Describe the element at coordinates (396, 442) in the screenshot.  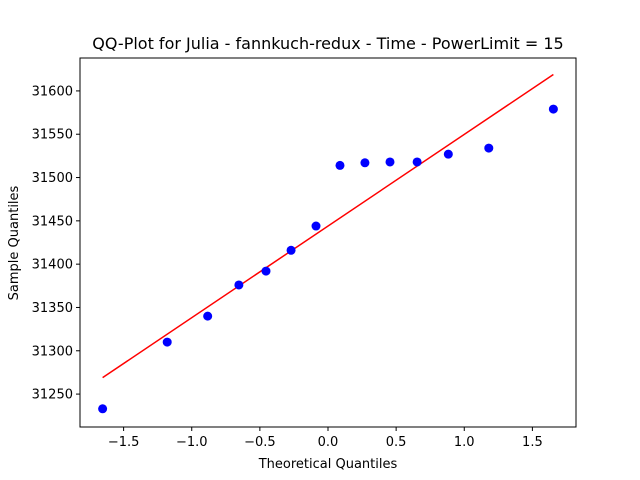
I see `x-tick-label: 0.5` at that location.